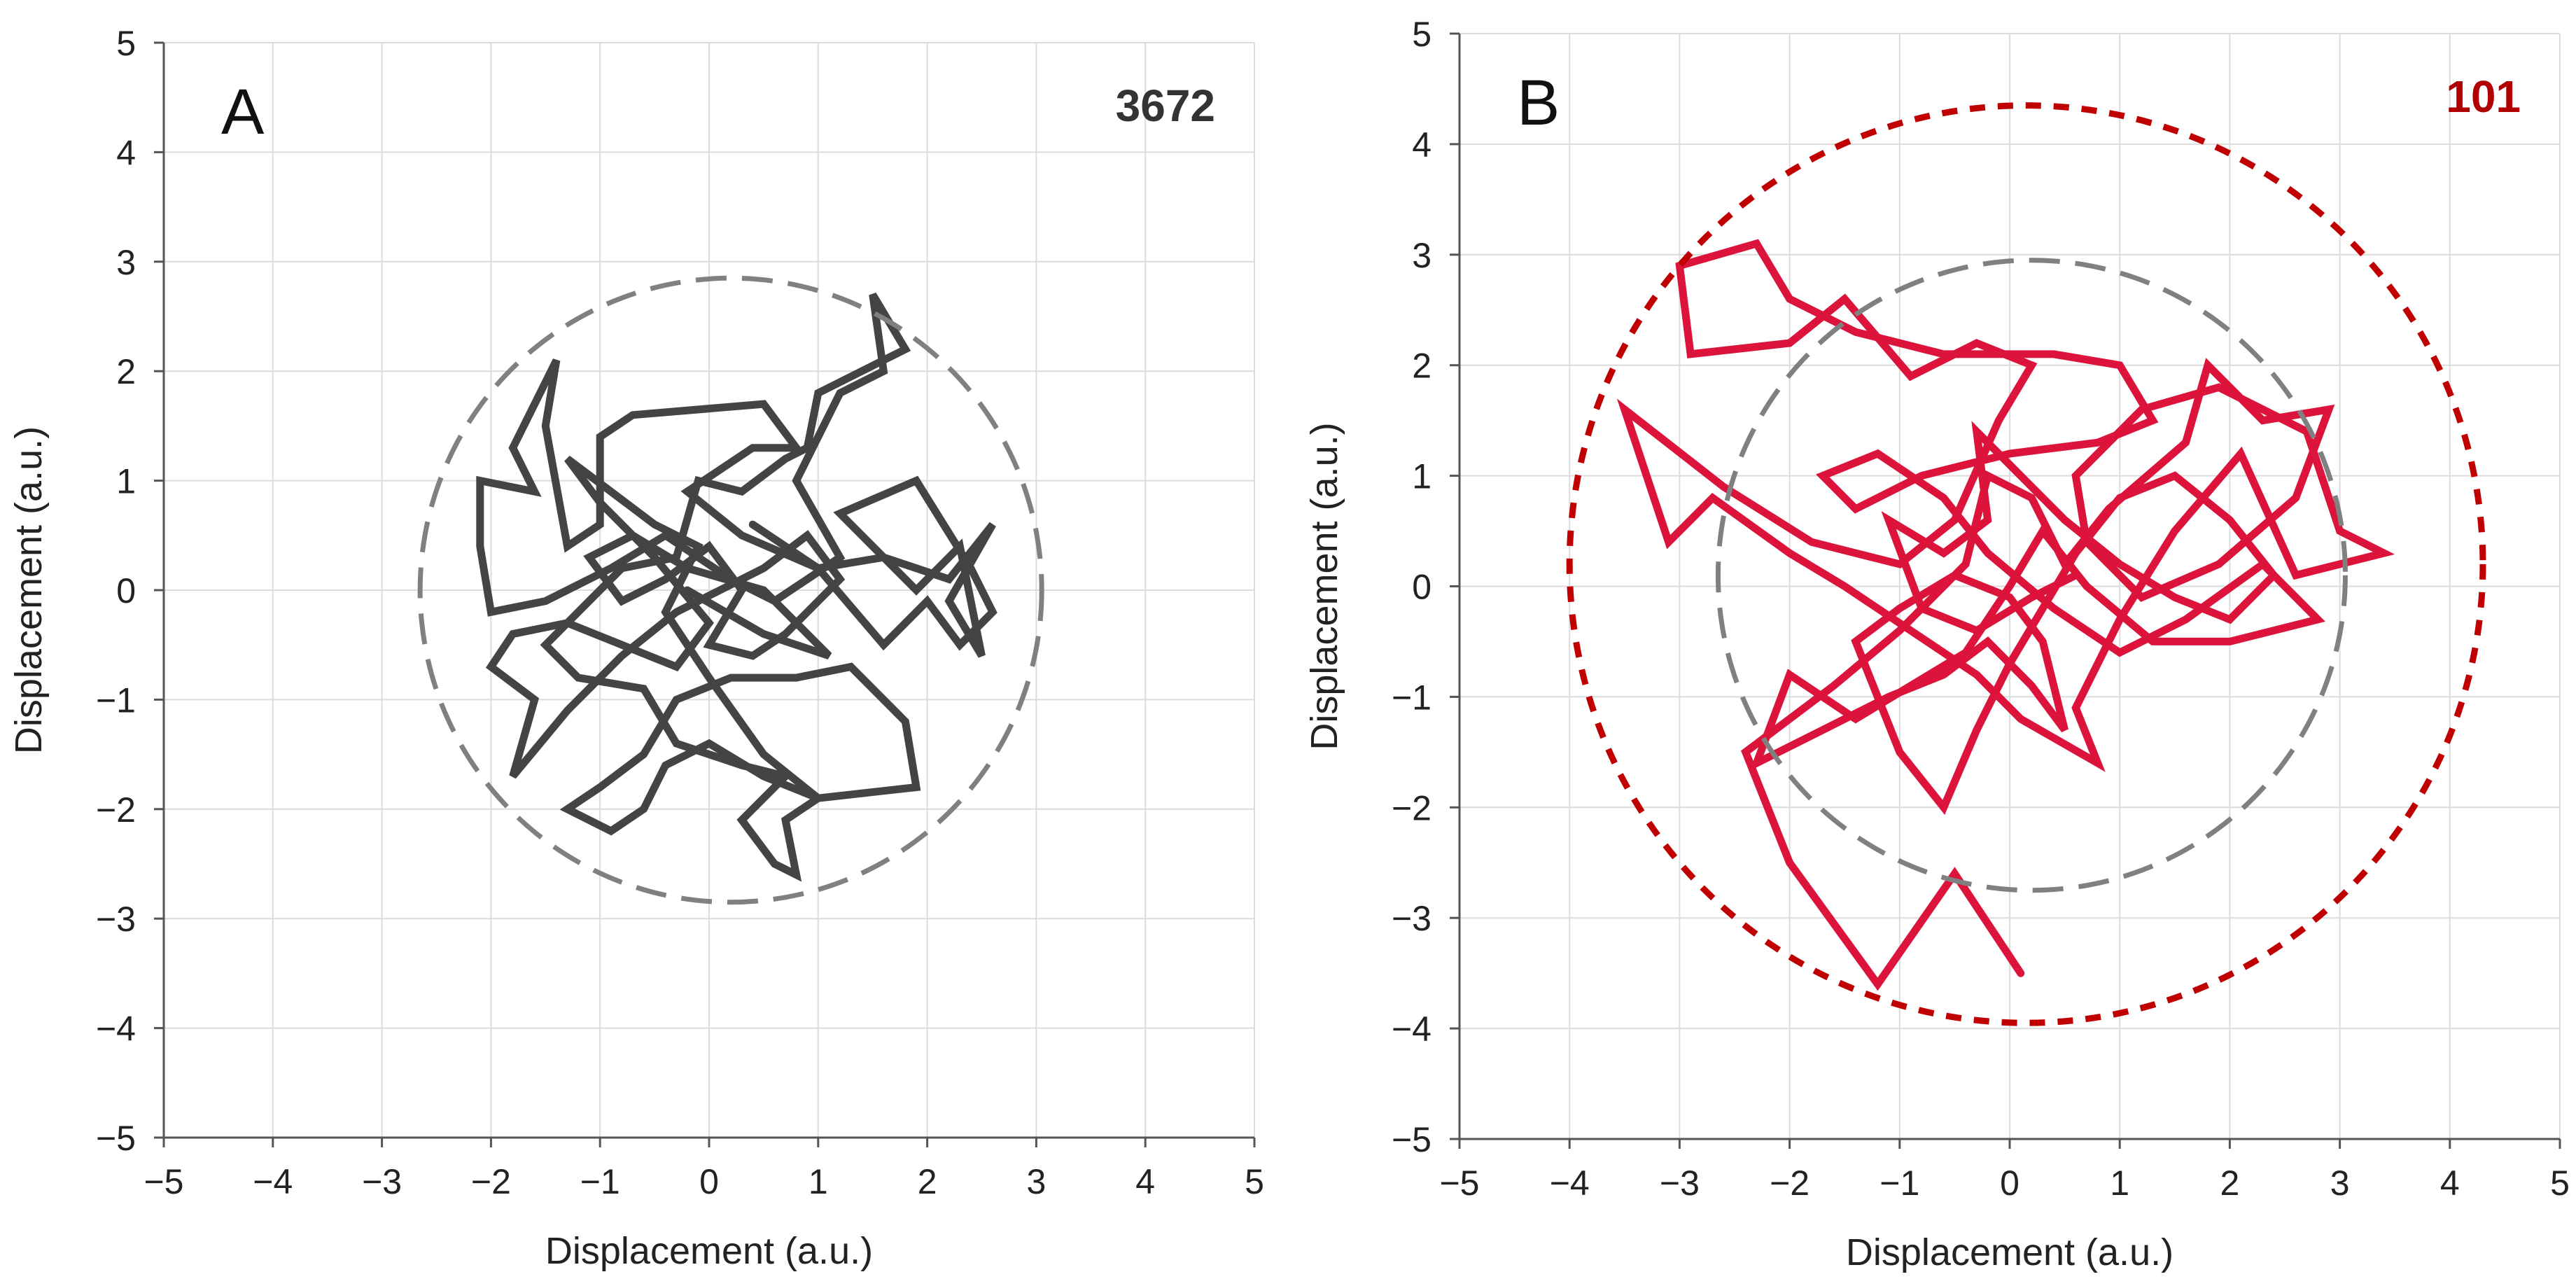 Image resolution: width=2576 pixels, height=1286 pixels. Describe the element at coordinates (243, 112) in the screenshot. I see `panel-letter: A` at that location.